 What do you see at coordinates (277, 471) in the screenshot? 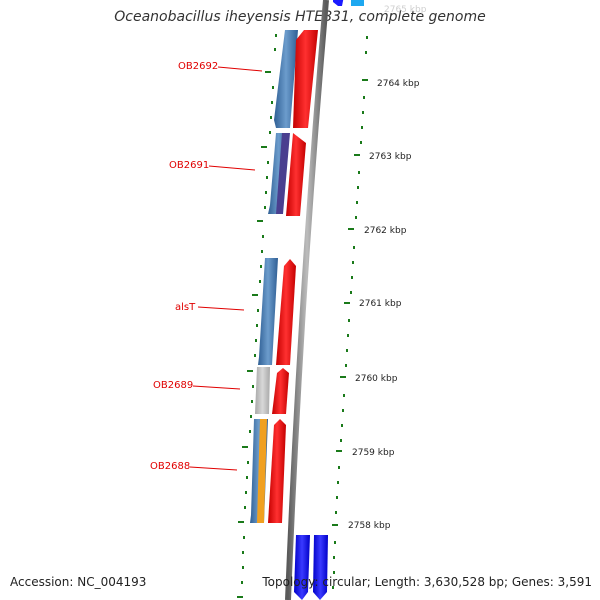
I see `gene-ob2688-forward` at bounding box center [277, 471].